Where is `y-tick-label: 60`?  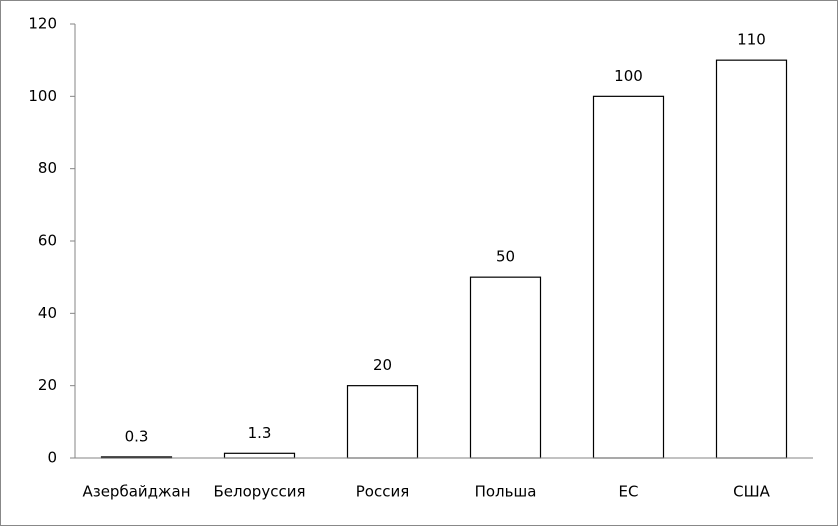 y-tick-label: 60 is located at coordinates (47, 241).